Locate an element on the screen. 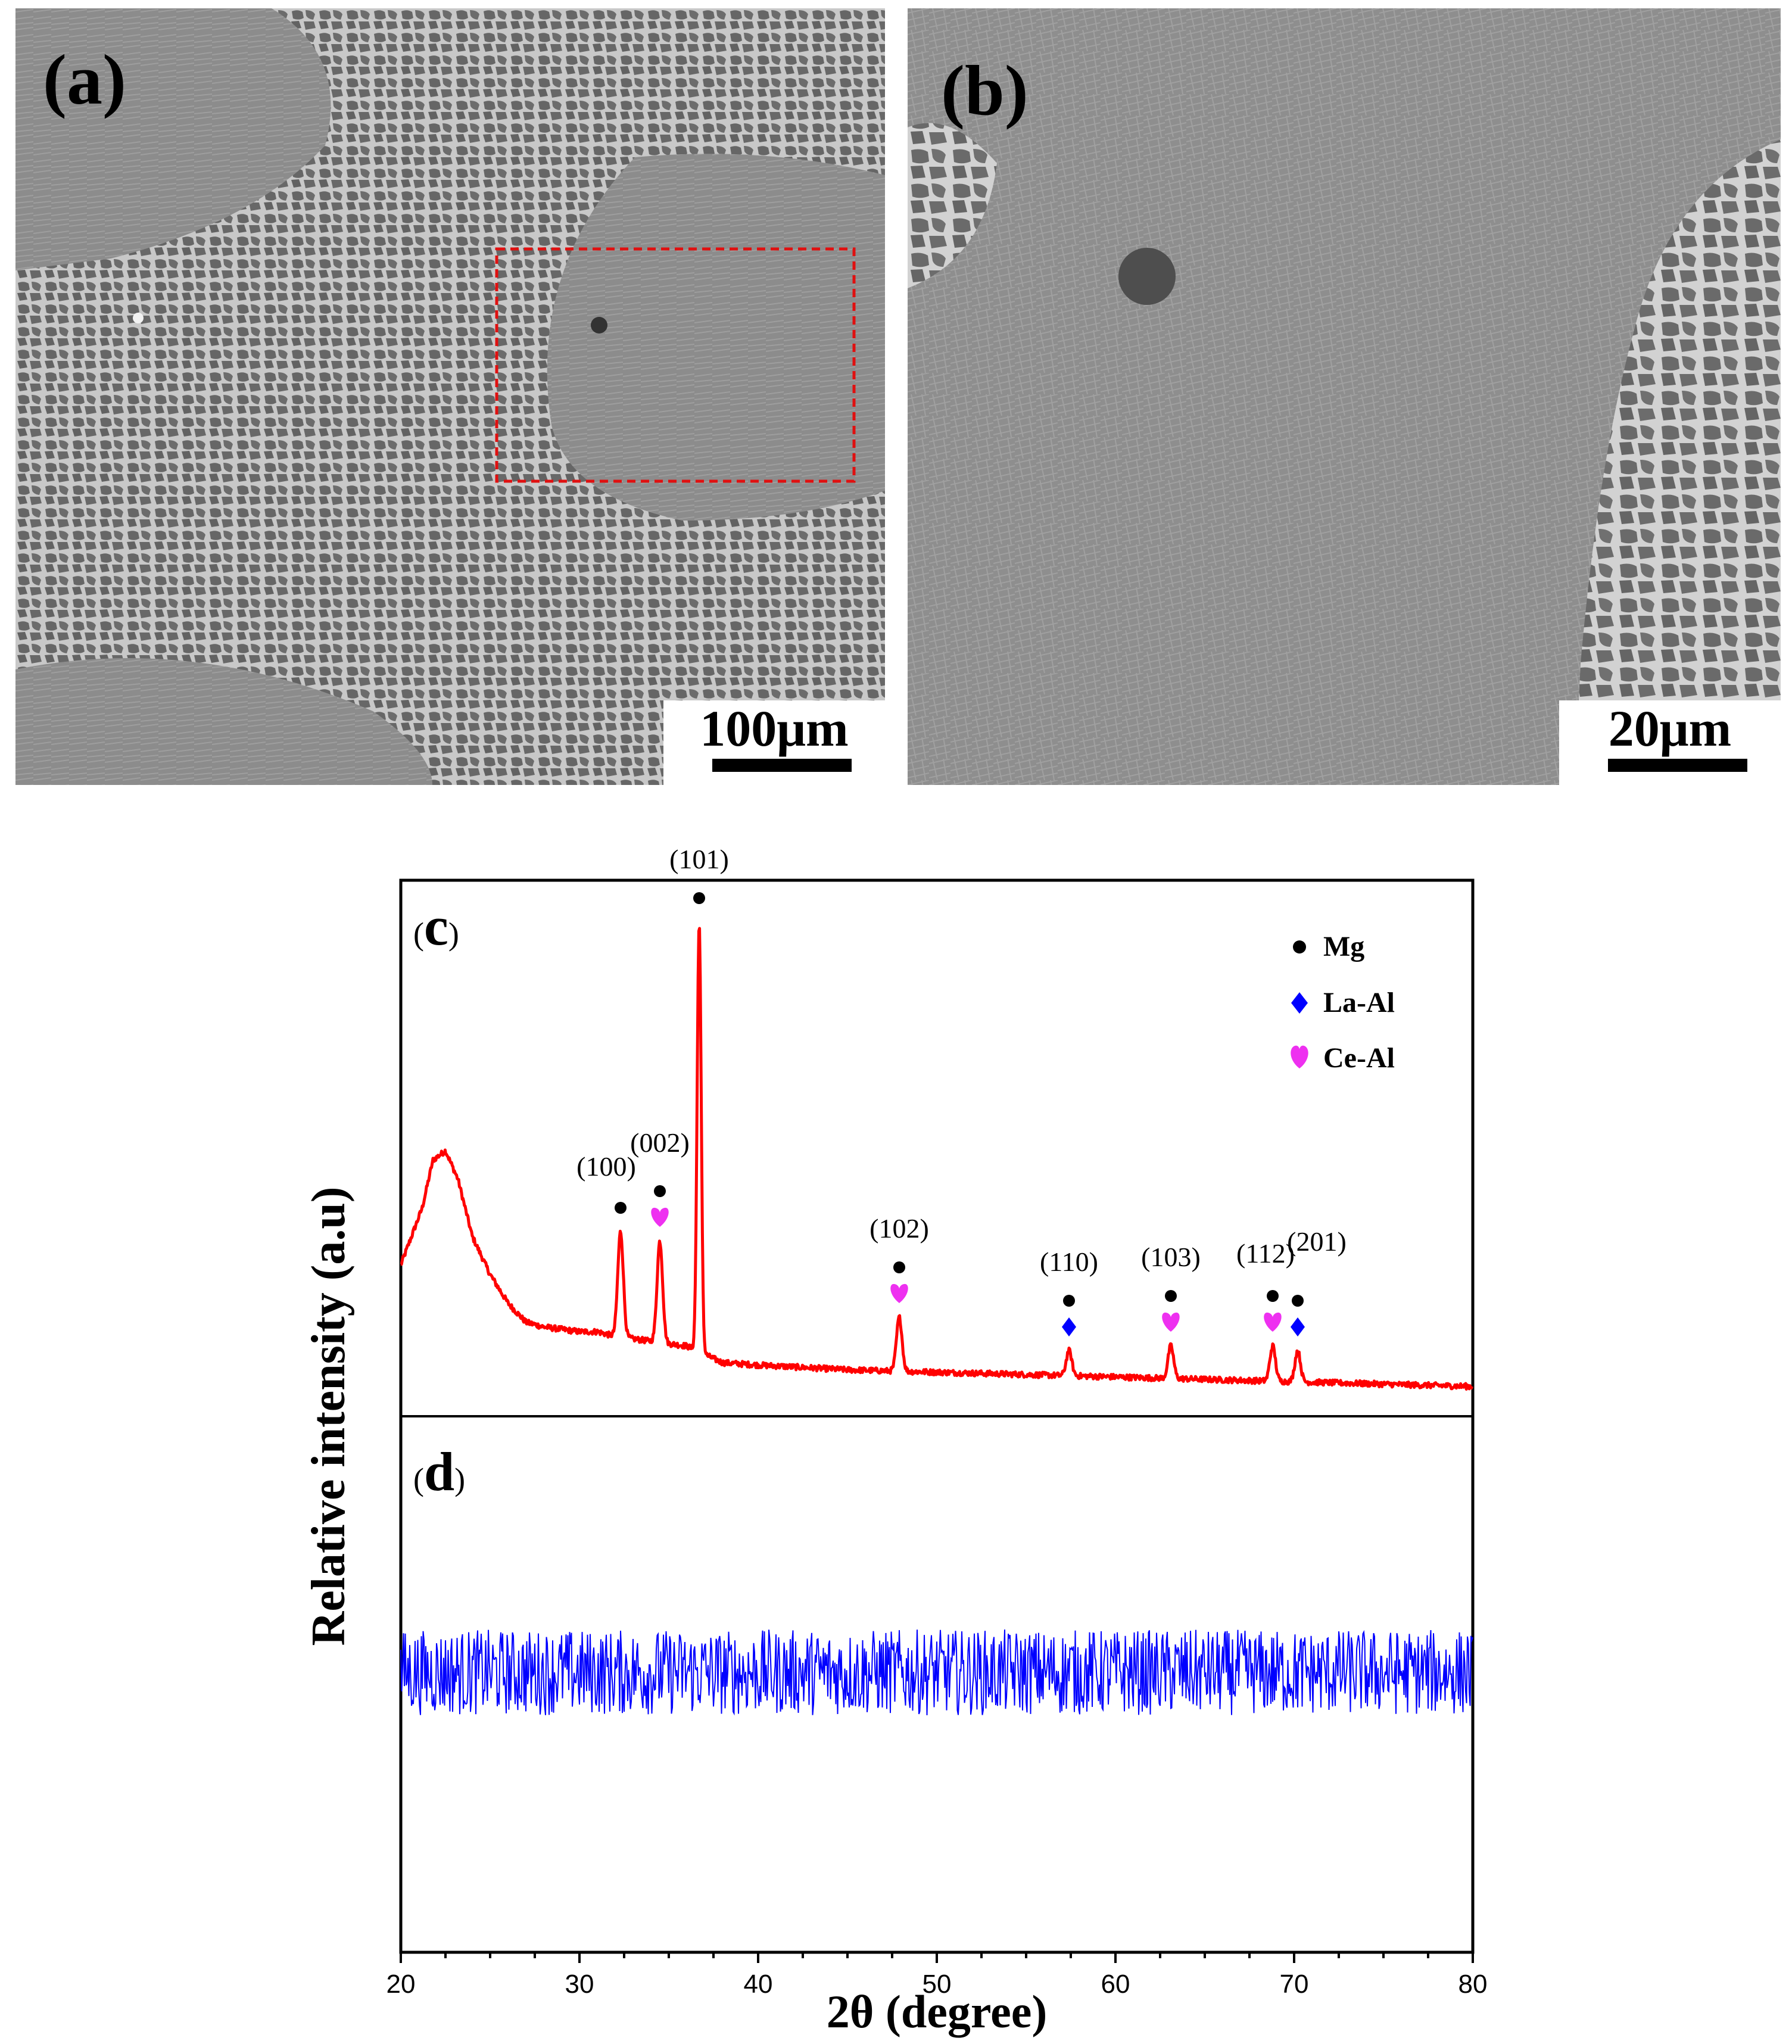 The width and height of the screenshot is (1792, 2044). legend: Mg La-Al Ce-Al is located at coordinates (1343, 1002).